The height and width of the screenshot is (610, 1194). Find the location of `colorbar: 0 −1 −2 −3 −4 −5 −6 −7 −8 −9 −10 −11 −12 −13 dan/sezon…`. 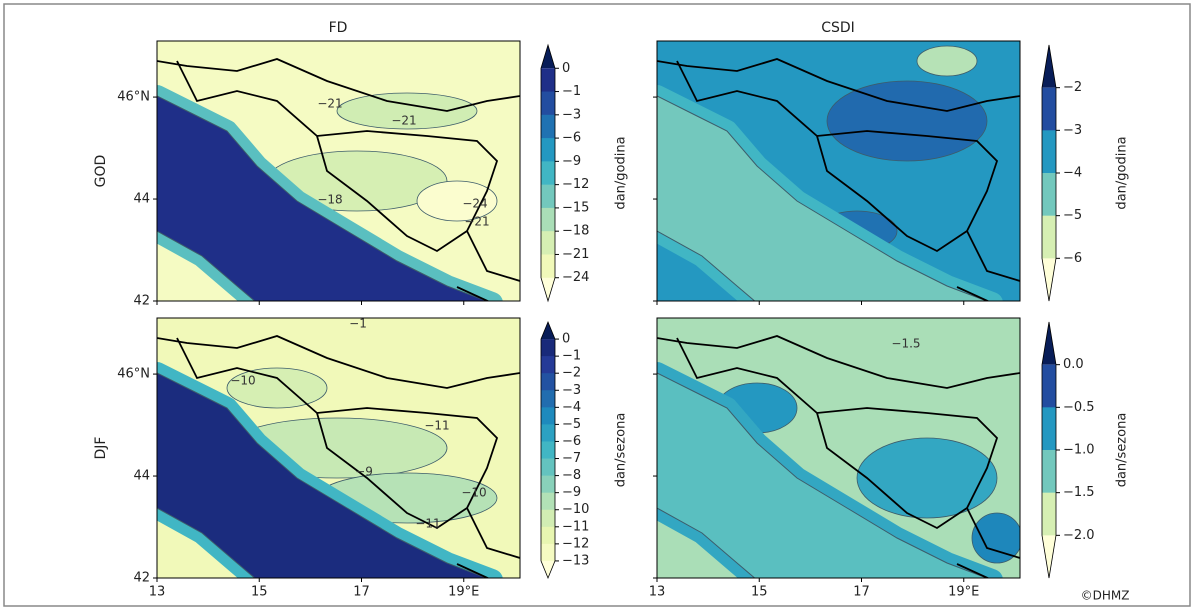

colorbar: 0 −1 −2 −3 −4 −5 −6 −7 −8 −9 −10 −11 −12 −13 dan/sezon… is located at coordinates (584, 450).